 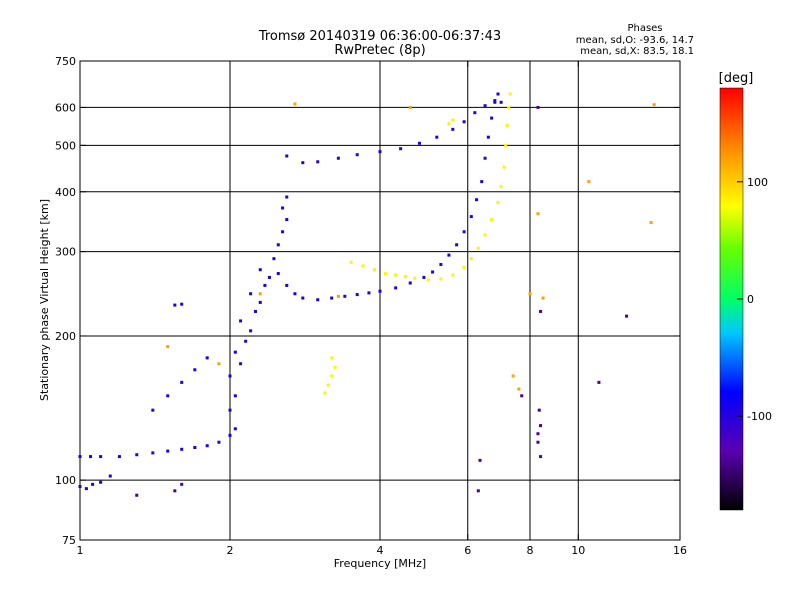 I want to click on y-tick-label: 750, so click(x=65, y=61).